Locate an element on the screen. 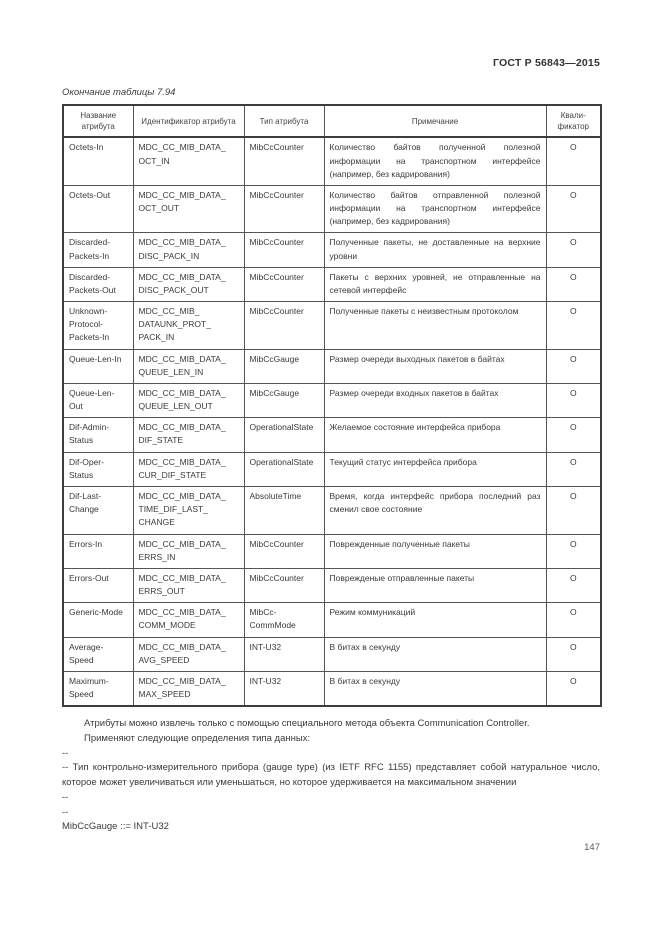  attribute-name-cell: Errors-In is located at coordinates (98, 551).